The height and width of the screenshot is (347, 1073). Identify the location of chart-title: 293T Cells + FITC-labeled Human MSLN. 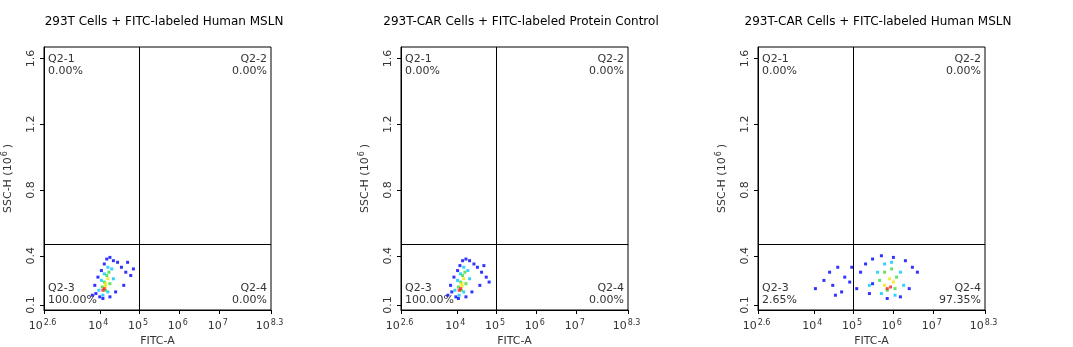
(164, 21).